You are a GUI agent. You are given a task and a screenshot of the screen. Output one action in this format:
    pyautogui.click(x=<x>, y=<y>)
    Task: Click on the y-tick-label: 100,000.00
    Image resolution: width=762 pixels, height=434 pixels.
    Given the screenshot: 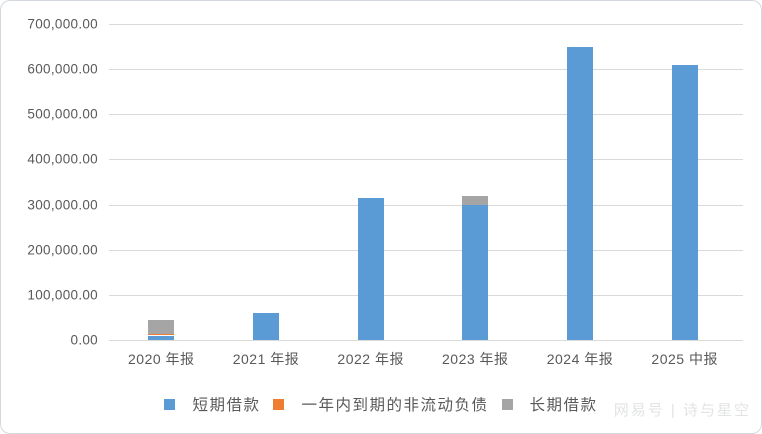 What is the action you would take?
    pyautogui.click(x=62, y=295)
    